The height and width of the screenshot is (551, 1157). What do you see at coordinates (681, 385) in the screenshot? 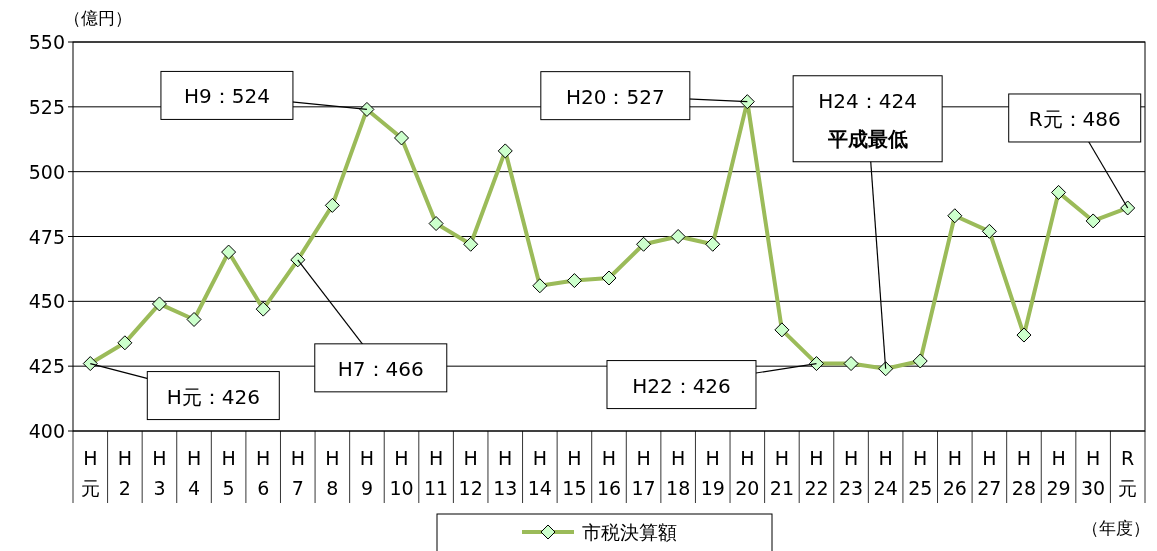
I see `annotation: H22：426` at bounding box center [681, 385].